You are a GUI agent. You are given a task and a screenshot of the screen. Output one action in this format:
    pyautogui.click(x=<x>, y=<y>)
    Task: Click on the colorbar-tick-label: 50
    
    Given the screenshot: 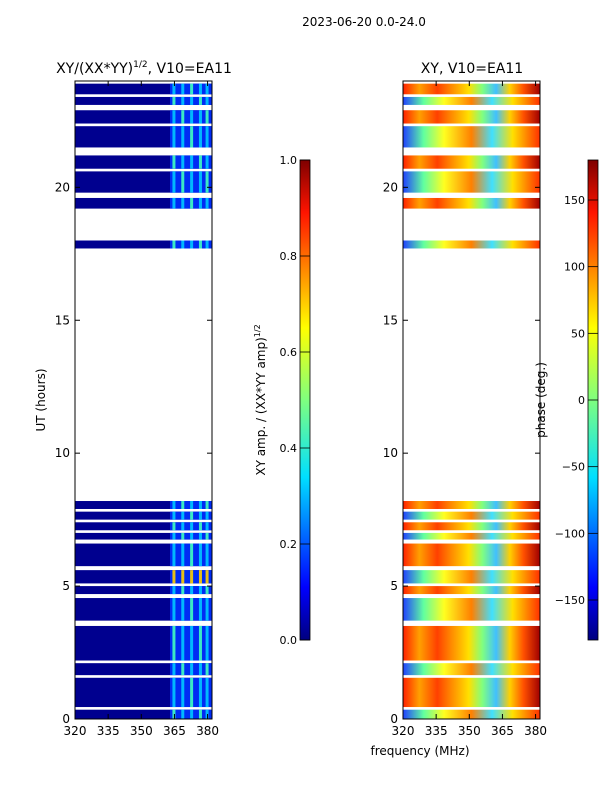 What is the action you would take?
    pyautogui.click(x=578, y=333)
    